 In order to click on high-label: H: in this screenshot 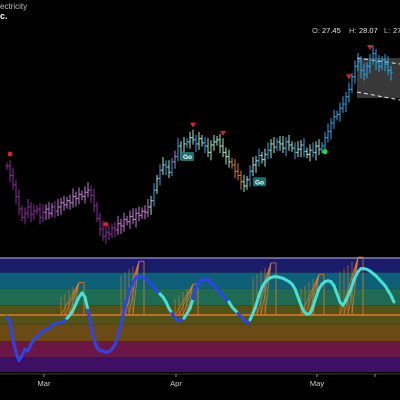, I will do `click(353, 30)`.